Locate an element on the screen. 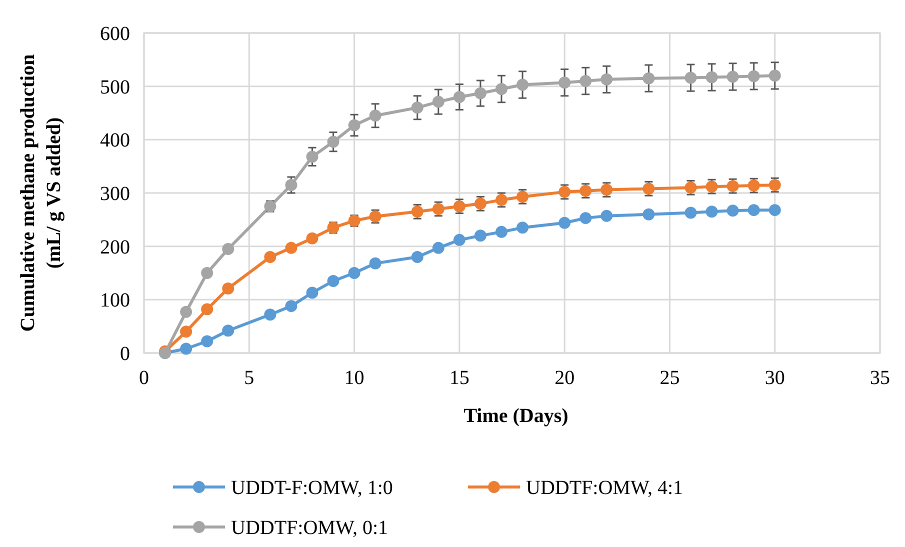 This screenshot has width=905, height=547. y-tick-label: 300 is located at coordinates (115, 194).